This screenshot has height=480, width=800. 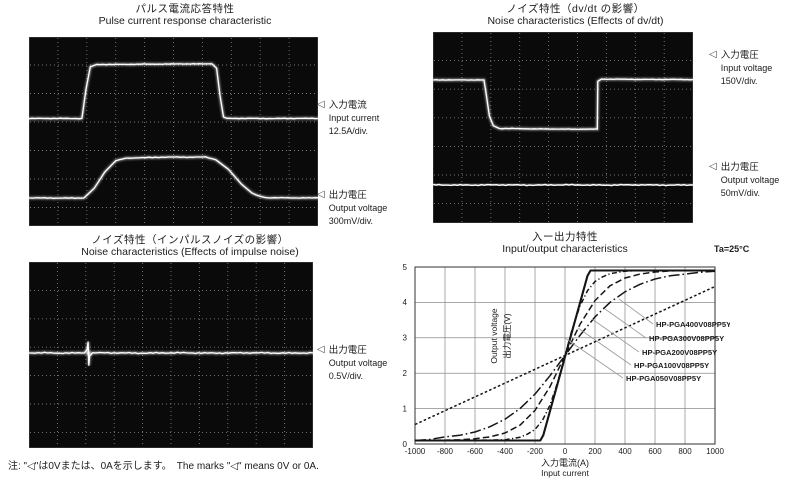 What do you see at coordinates (565, 237) in the screenshot?
I see `io-title-jp: 入ー出力特性` at bounding box center [565, 237].